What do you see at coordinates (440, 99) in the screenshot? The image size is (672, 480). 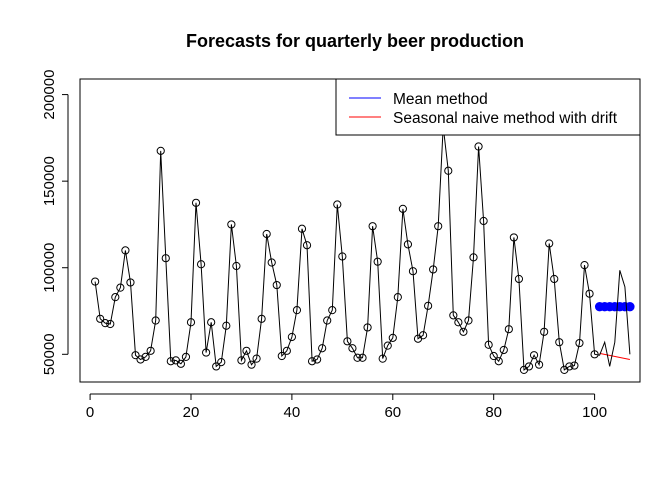 I see `legend-label-mean: Mean method` at bounding box center [440, 99].